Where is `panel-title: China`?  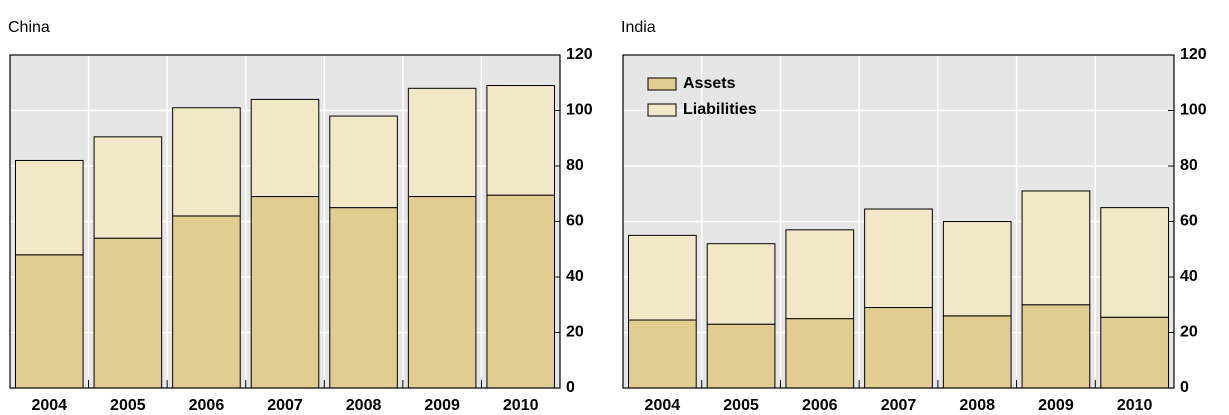
panel-title: China is located at coordinates (29, 27).